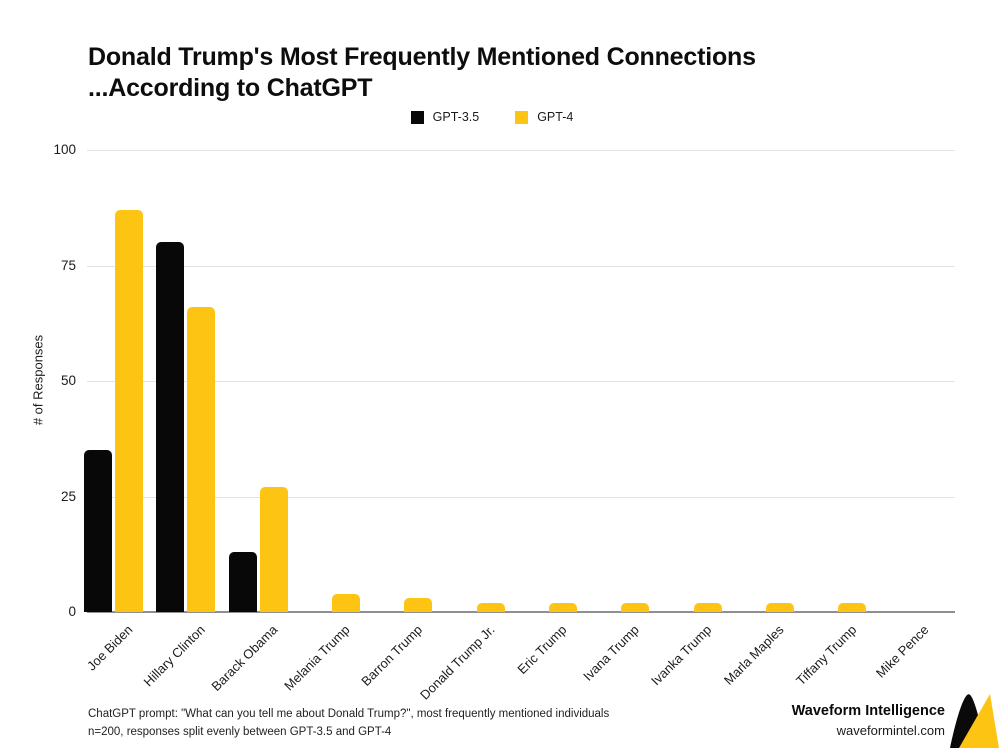 This screenshot has width=1000, height=750. What do you see at coordinates (110, 648) in the screenshot?
I see `x-tick-label: Joe Biden` at bounding box center [110, 648].